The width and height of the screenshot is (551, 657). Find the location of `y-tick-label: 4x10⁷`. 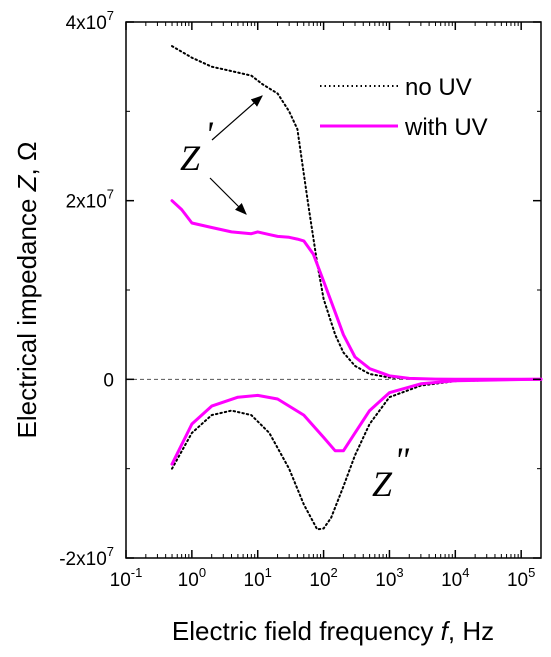

y-tick-label: 4x10⁷ is located at coordinates (90, 21).